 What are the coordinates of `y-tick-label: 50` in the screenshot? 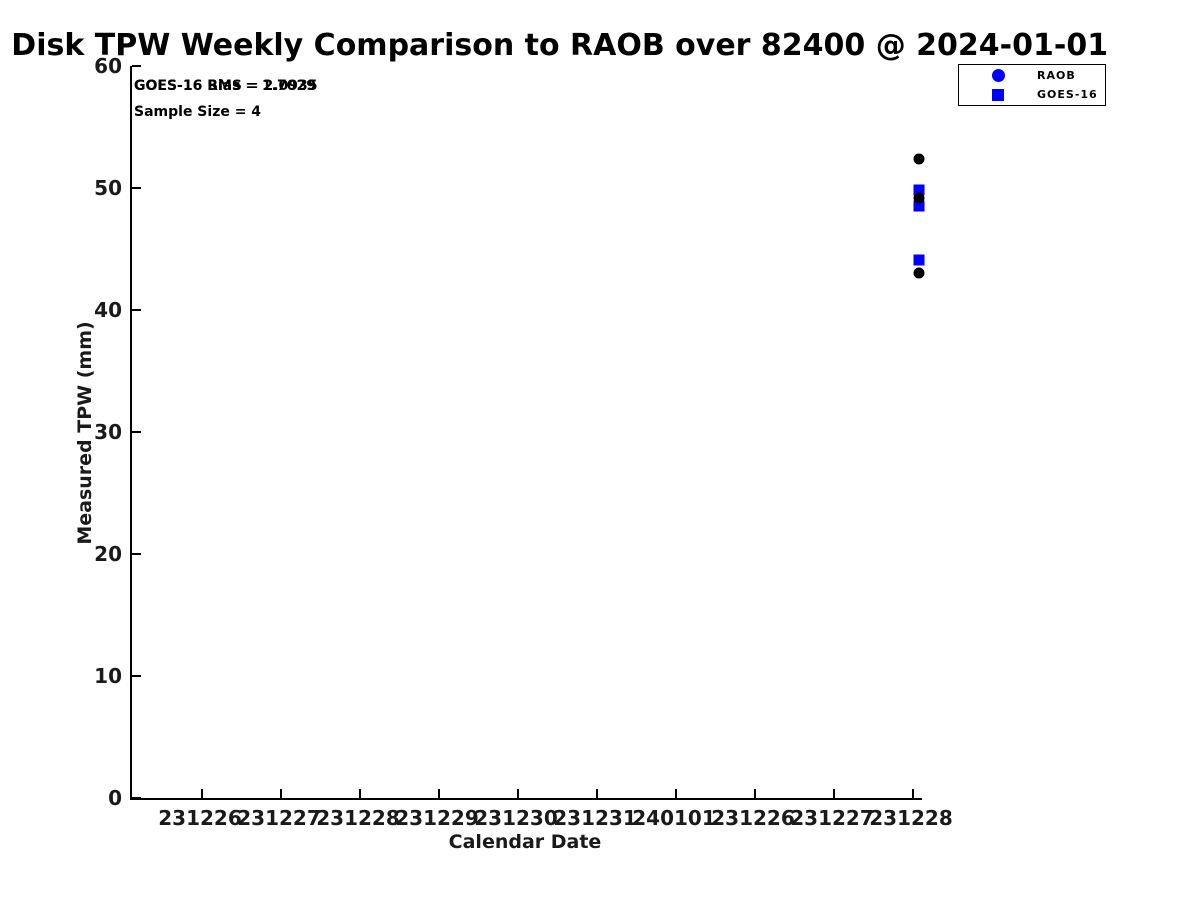 It's located at (108, 188).